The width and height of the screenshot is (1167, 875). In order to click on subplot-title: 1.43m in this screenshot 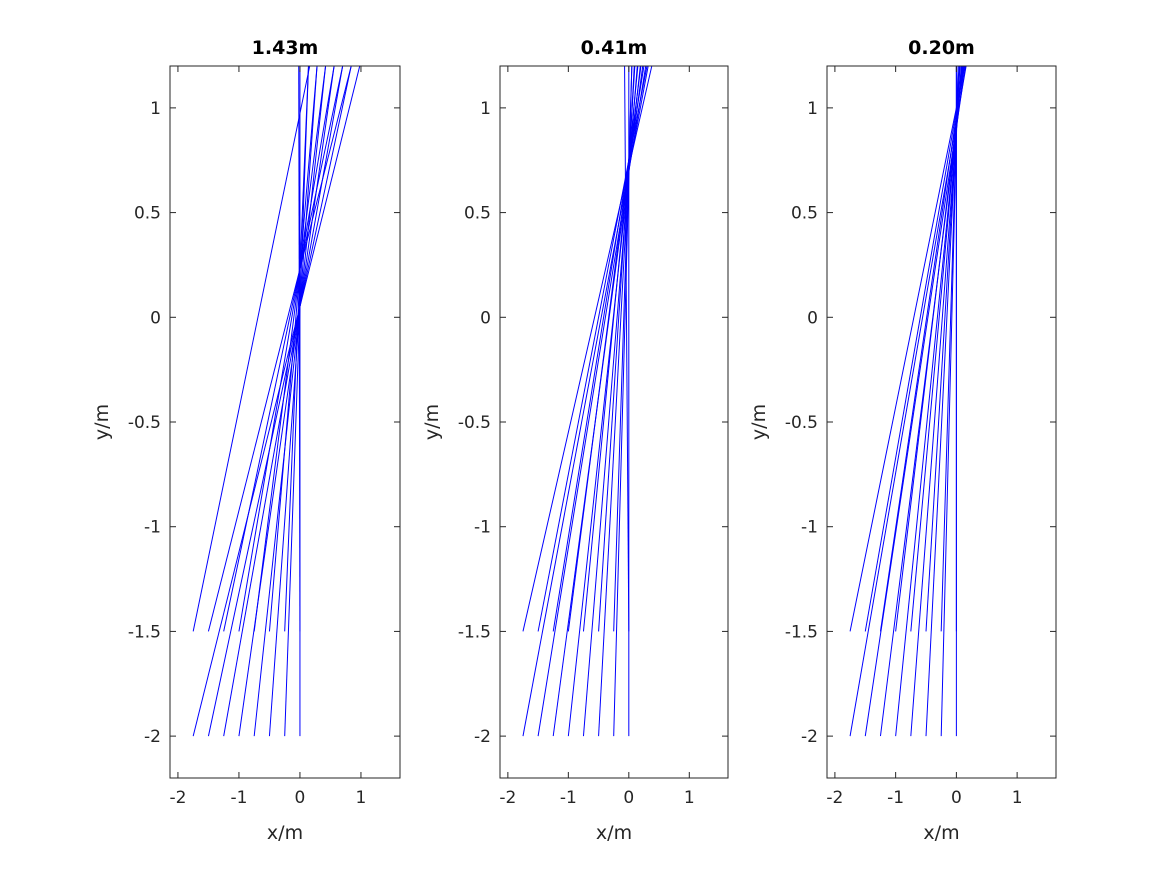, I will do `click(285, 48)`.